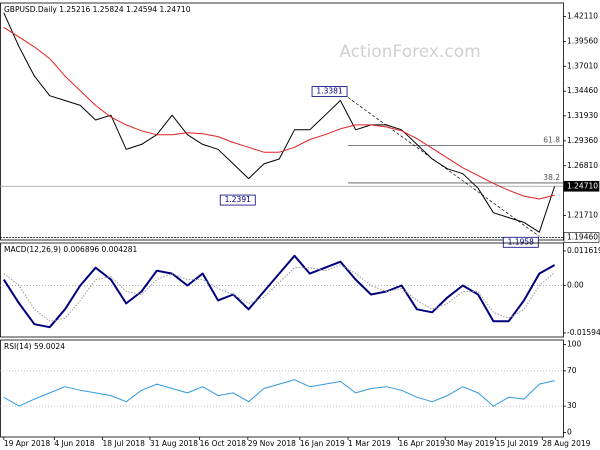 This screenshot has height=450, width=600. I want to click on panel-title: RSI(14) 59.0024, so click(34, 346).